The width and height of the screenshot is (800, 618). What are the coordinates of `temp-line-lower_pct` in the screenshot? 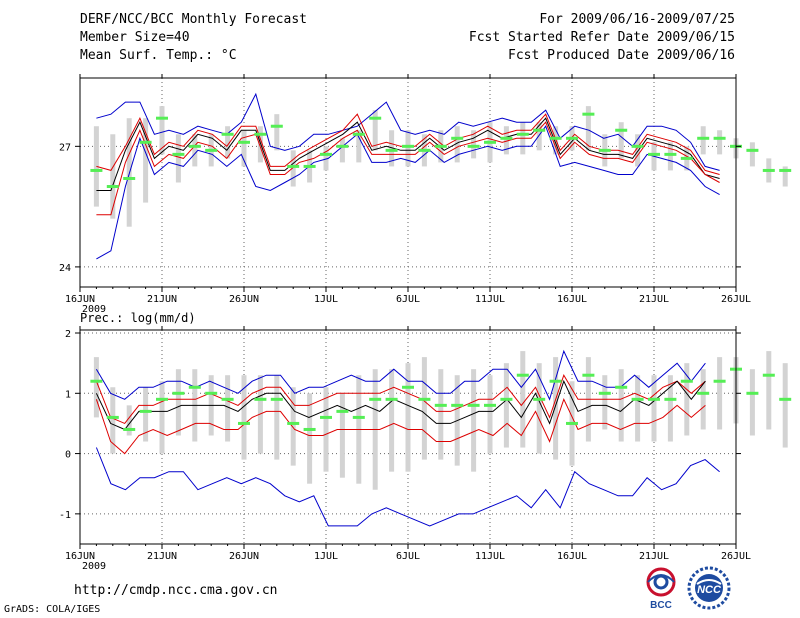 It's located at (408, 168).